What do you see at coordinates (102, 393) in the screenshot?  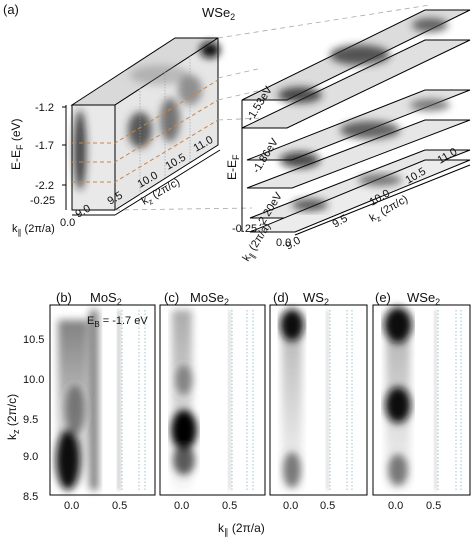 I see `panel-b: (b) MoS2 EB = -1.7 eV` at bounding box center [102, 393].